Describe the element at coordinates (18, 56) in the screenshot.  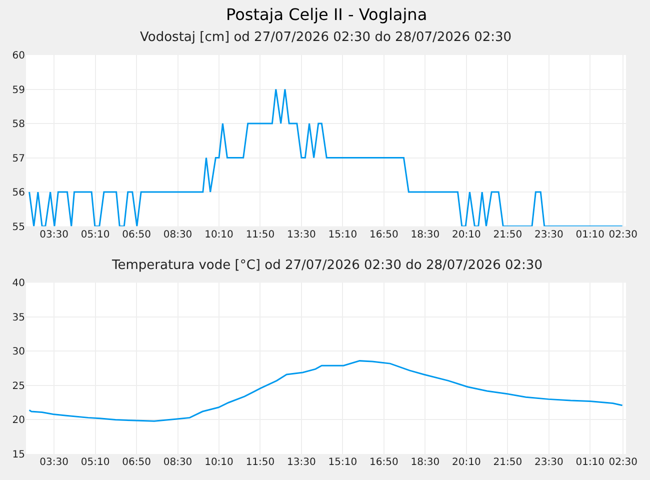
I see `y-tick-label: 60` at that location.